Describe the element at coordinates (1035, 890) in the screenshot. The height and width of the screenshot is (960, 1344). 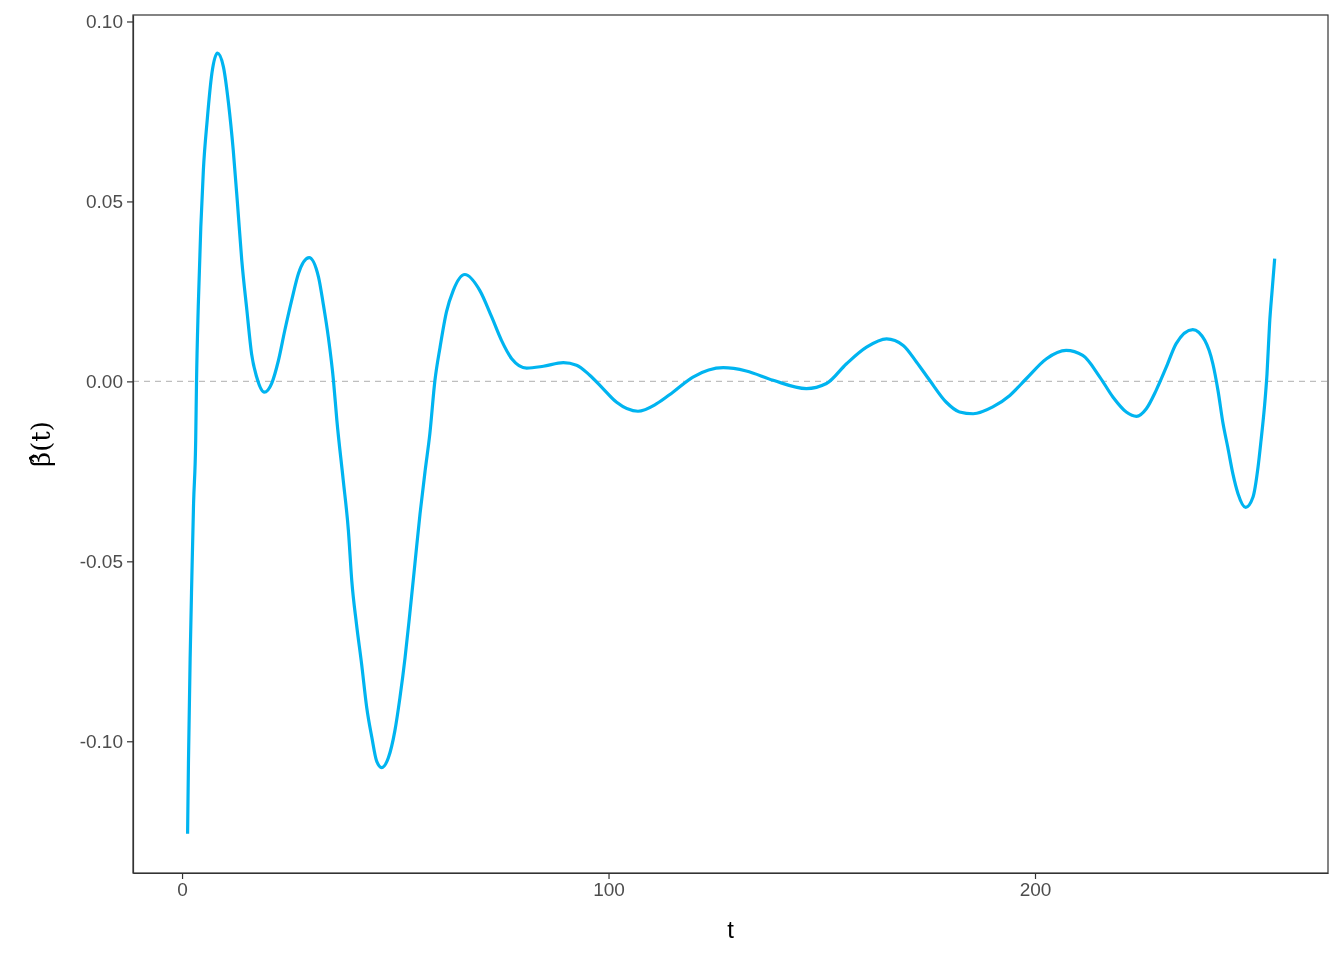
I see `x-tick-label: 200` at that location.